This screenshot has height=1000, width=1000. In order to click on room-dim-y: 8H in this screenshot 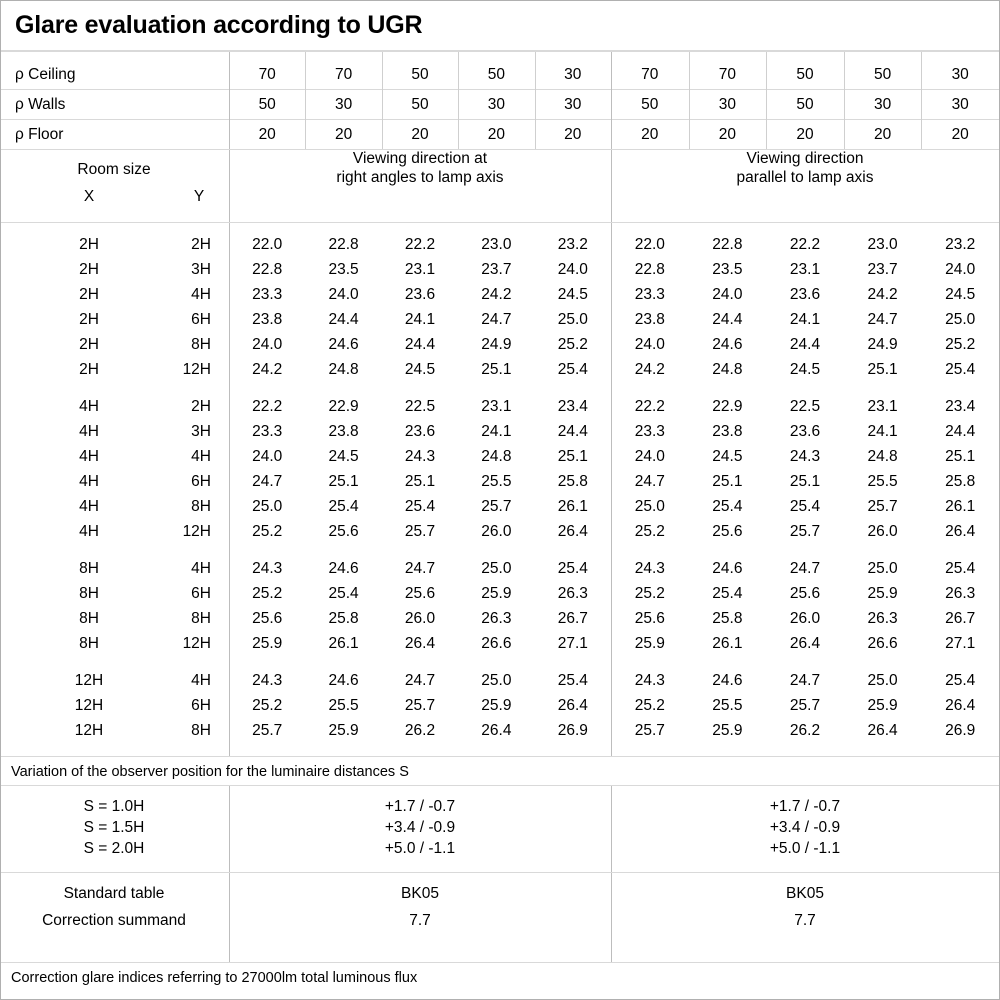, I will do `click(201, 344)`.